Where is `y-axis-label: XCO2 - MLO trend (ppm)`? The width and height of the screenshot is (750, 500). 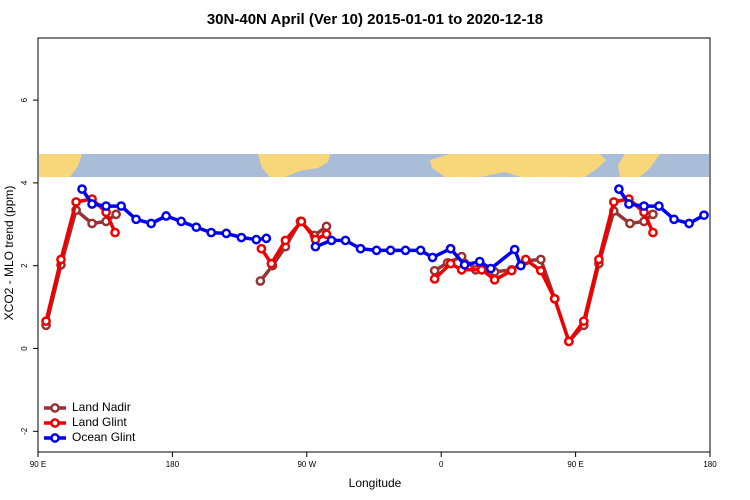 y-axis-label: XCO2 - MLO trend (ppm) is located at coordinates (9, 253).